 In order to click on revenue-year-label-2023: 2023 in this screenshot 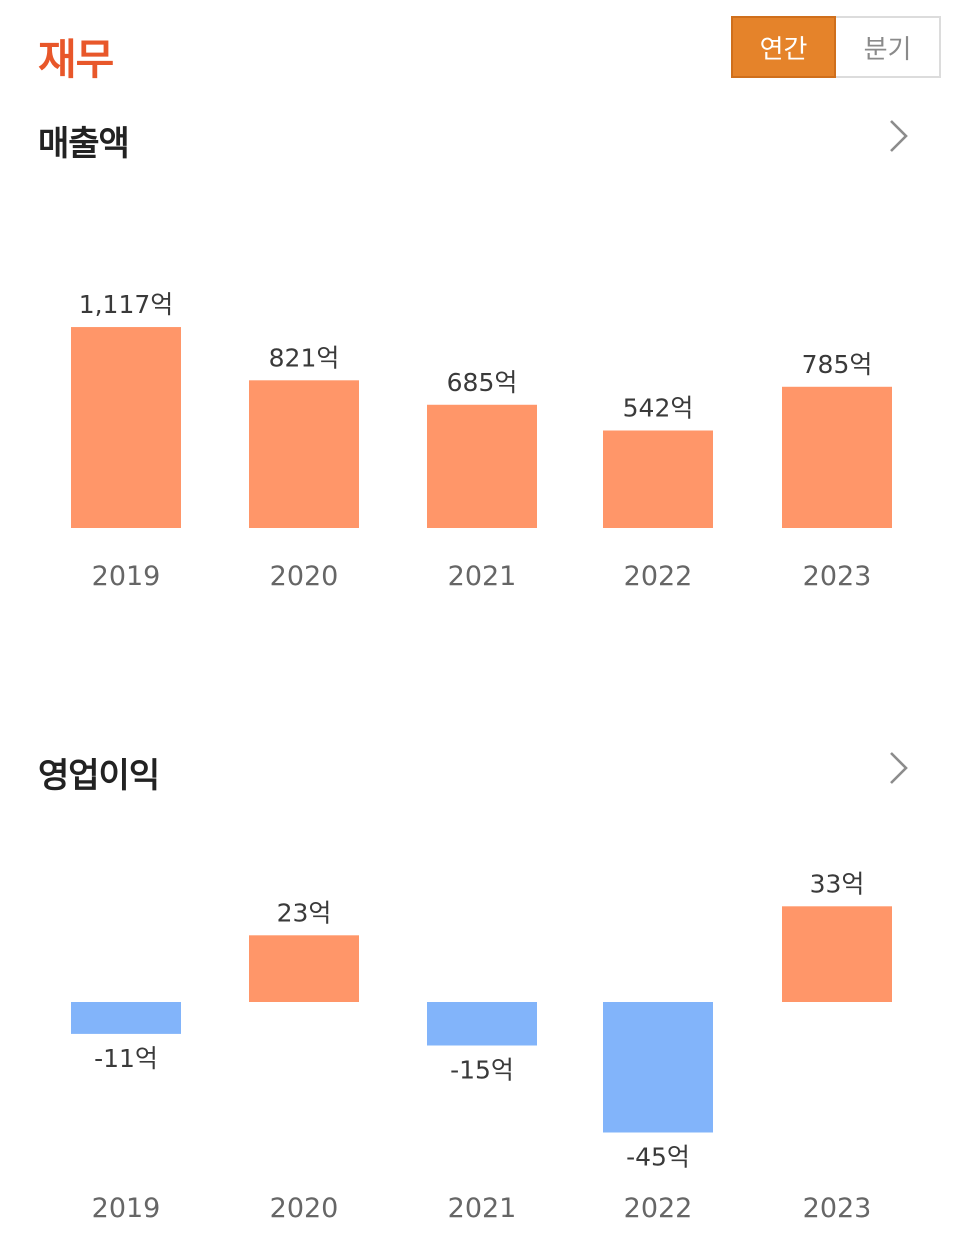, I will do `click(837, 576)`.